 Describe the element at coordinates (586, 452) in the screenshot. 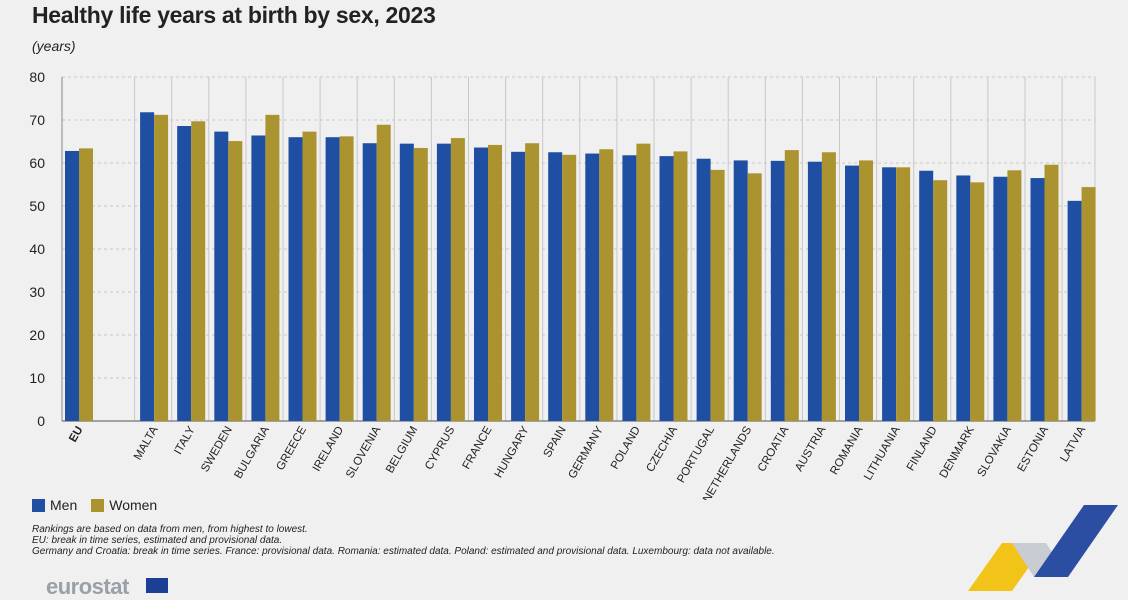

I see `x-tick-label: GERMANY` at that location.